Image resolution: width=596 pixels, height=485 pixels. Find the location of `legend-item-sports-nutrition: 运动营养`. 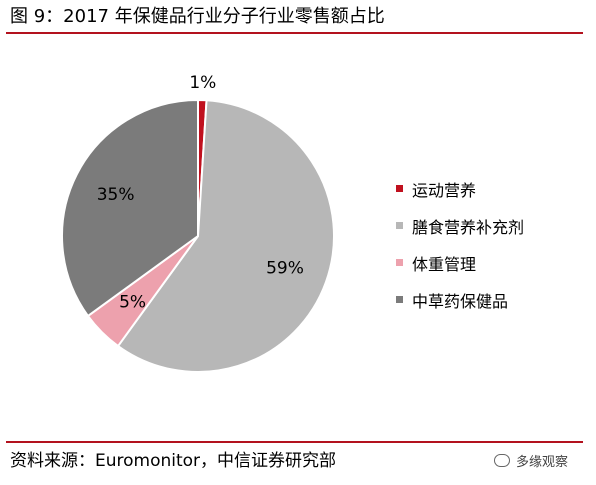

legend-item-sports-nutrition: 运动营养 is located at coordinates (460, 188).